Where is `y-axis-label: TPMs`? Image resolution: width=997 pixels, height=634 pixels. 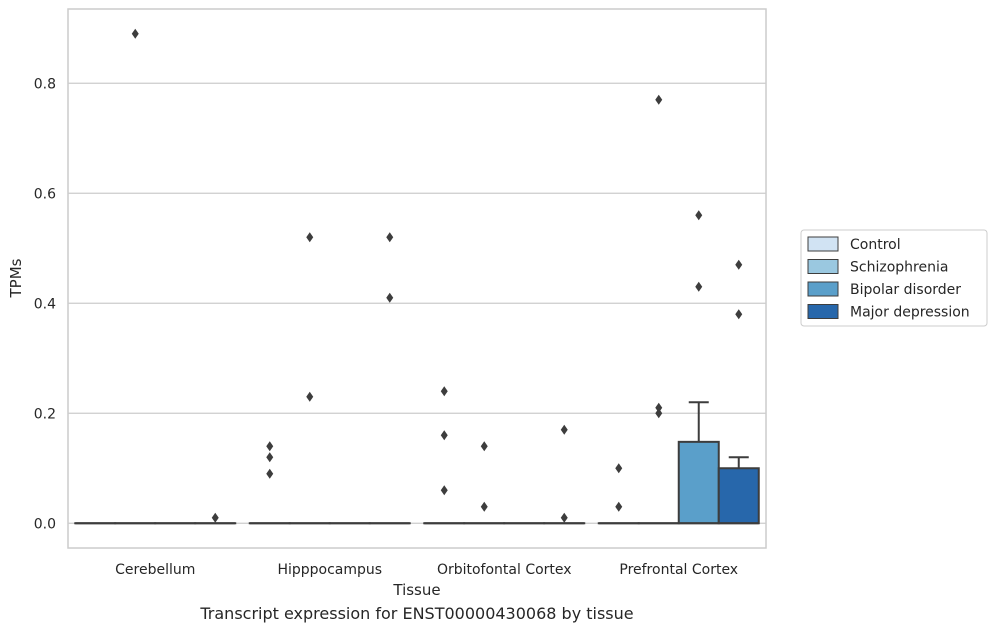 y-axis-label: TPMs is located at coordinates (16, 278).